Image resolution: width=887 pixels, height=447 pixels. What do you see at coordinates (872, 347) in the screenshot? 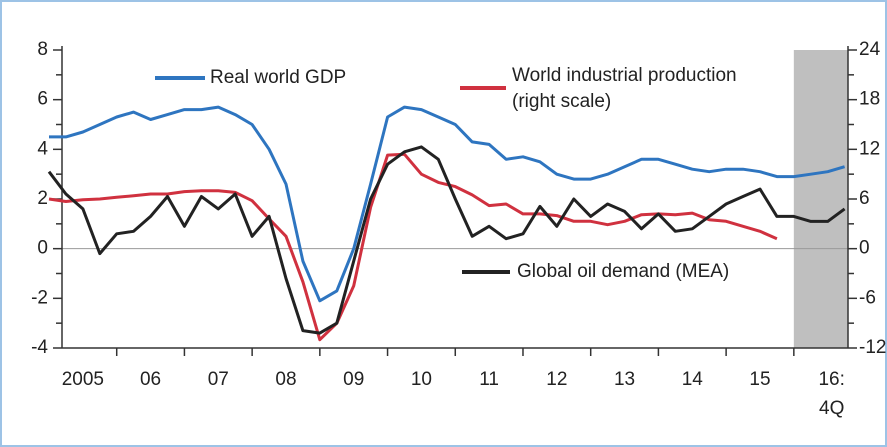
I see `y2-tick-label: -12` at bounding box center [872, 347].